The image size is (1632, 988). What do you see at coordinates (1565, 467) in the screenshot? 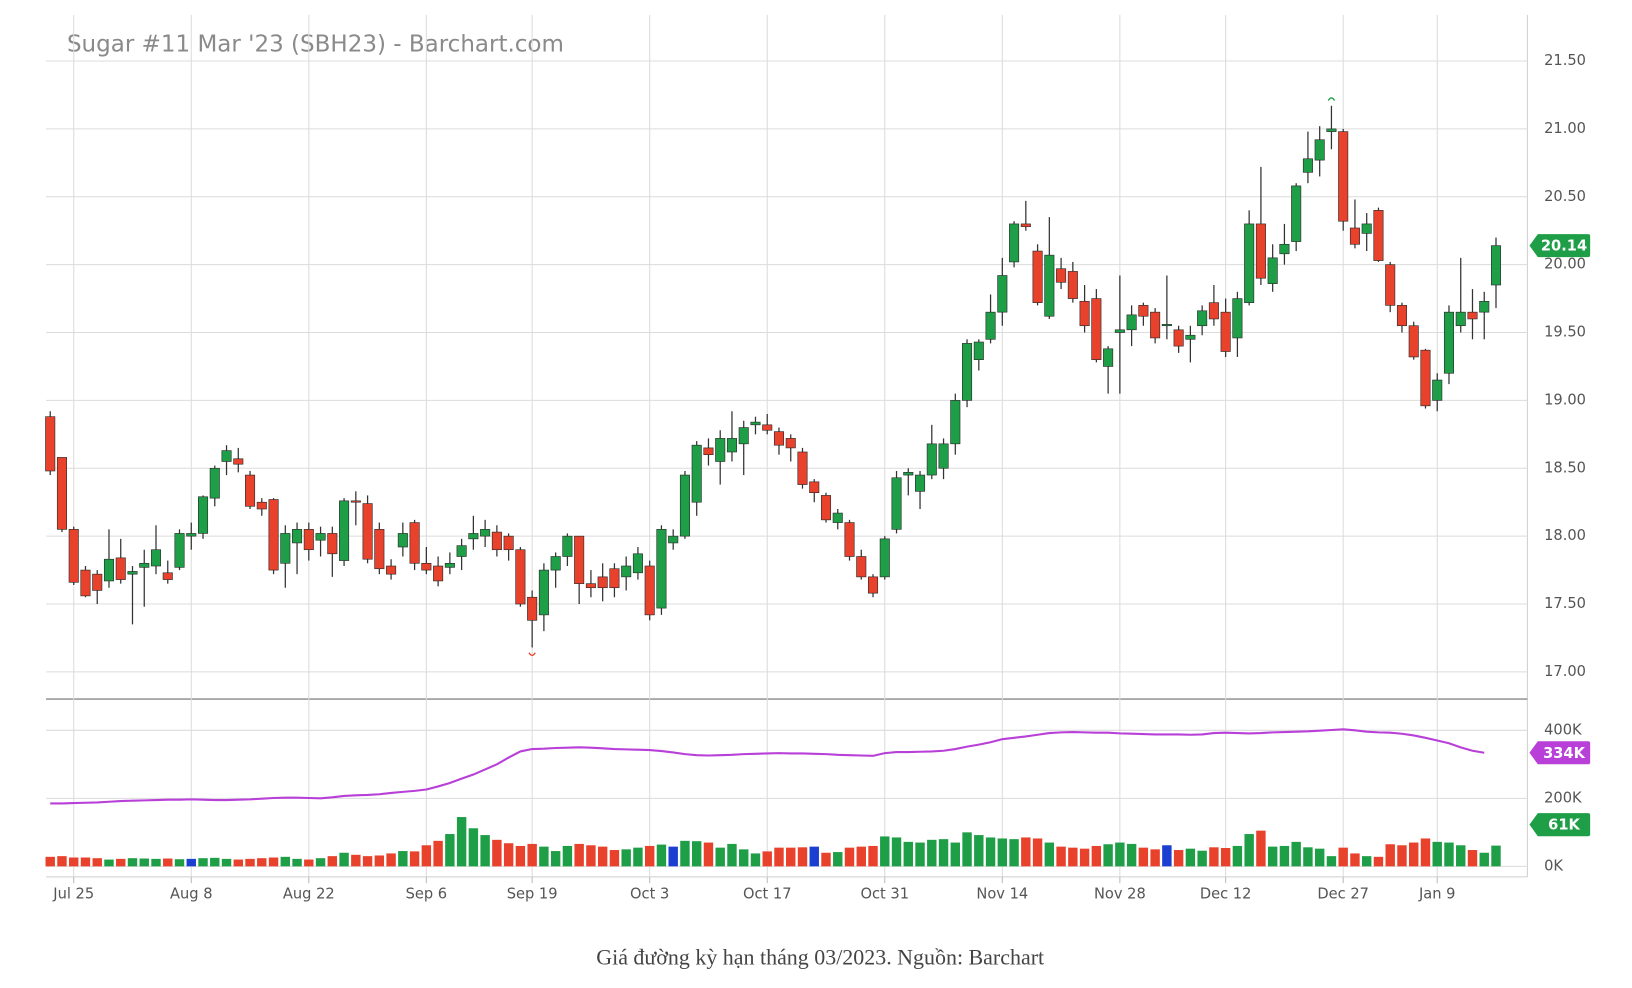
I see `y-tick-label: 18.50` at bounding box center [1565, 467].